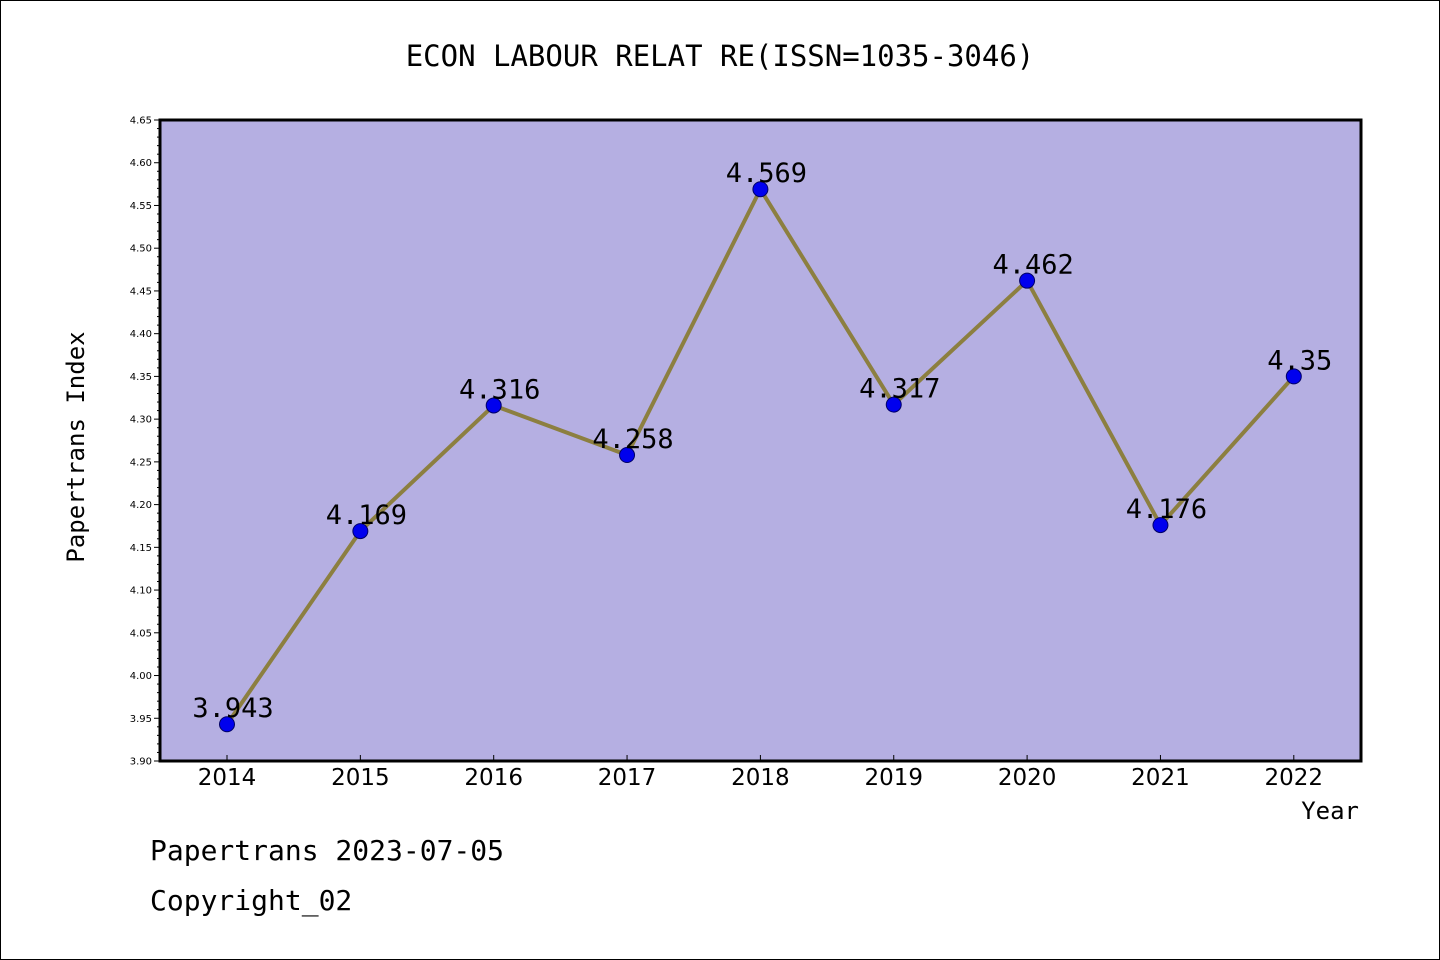 The image size is (1440, 960). I want to click on x-axis-label: Year, so click(1330, 811).